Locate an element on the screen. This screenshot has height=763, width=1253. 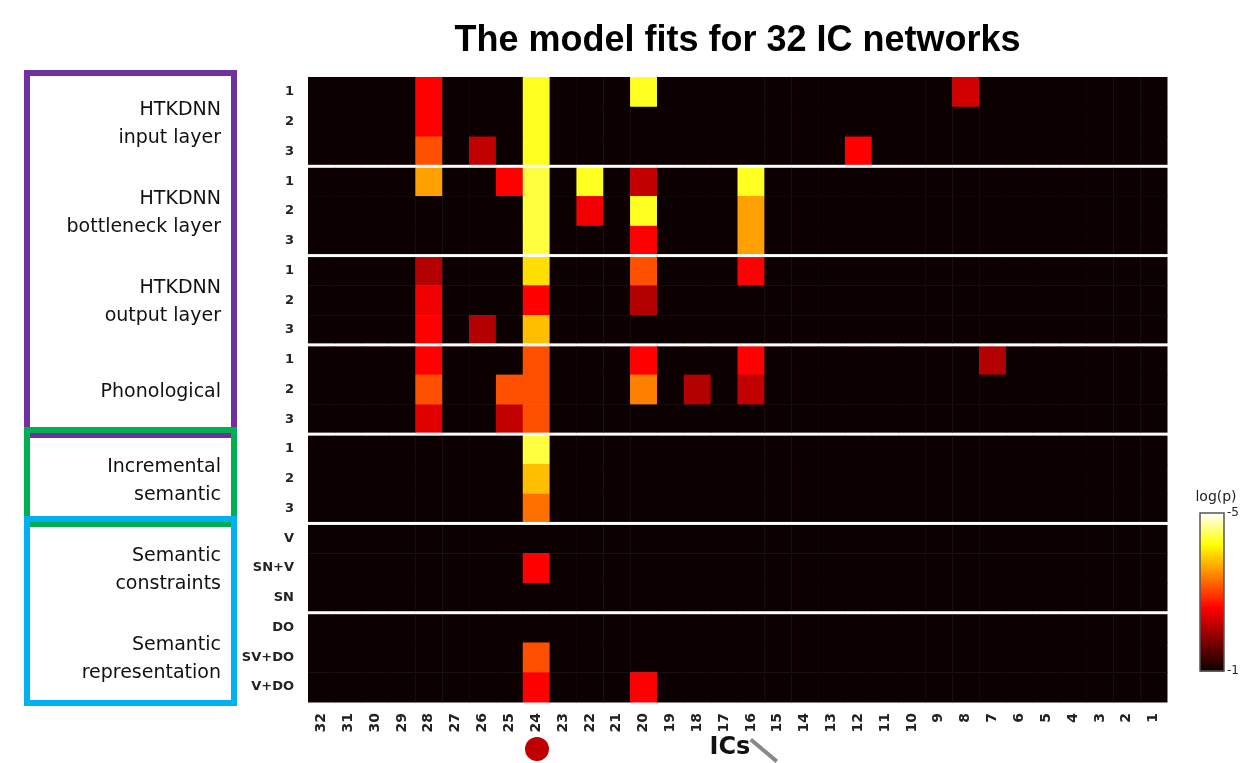
x-tick-label: 17 is located at coordinates (722, 723).